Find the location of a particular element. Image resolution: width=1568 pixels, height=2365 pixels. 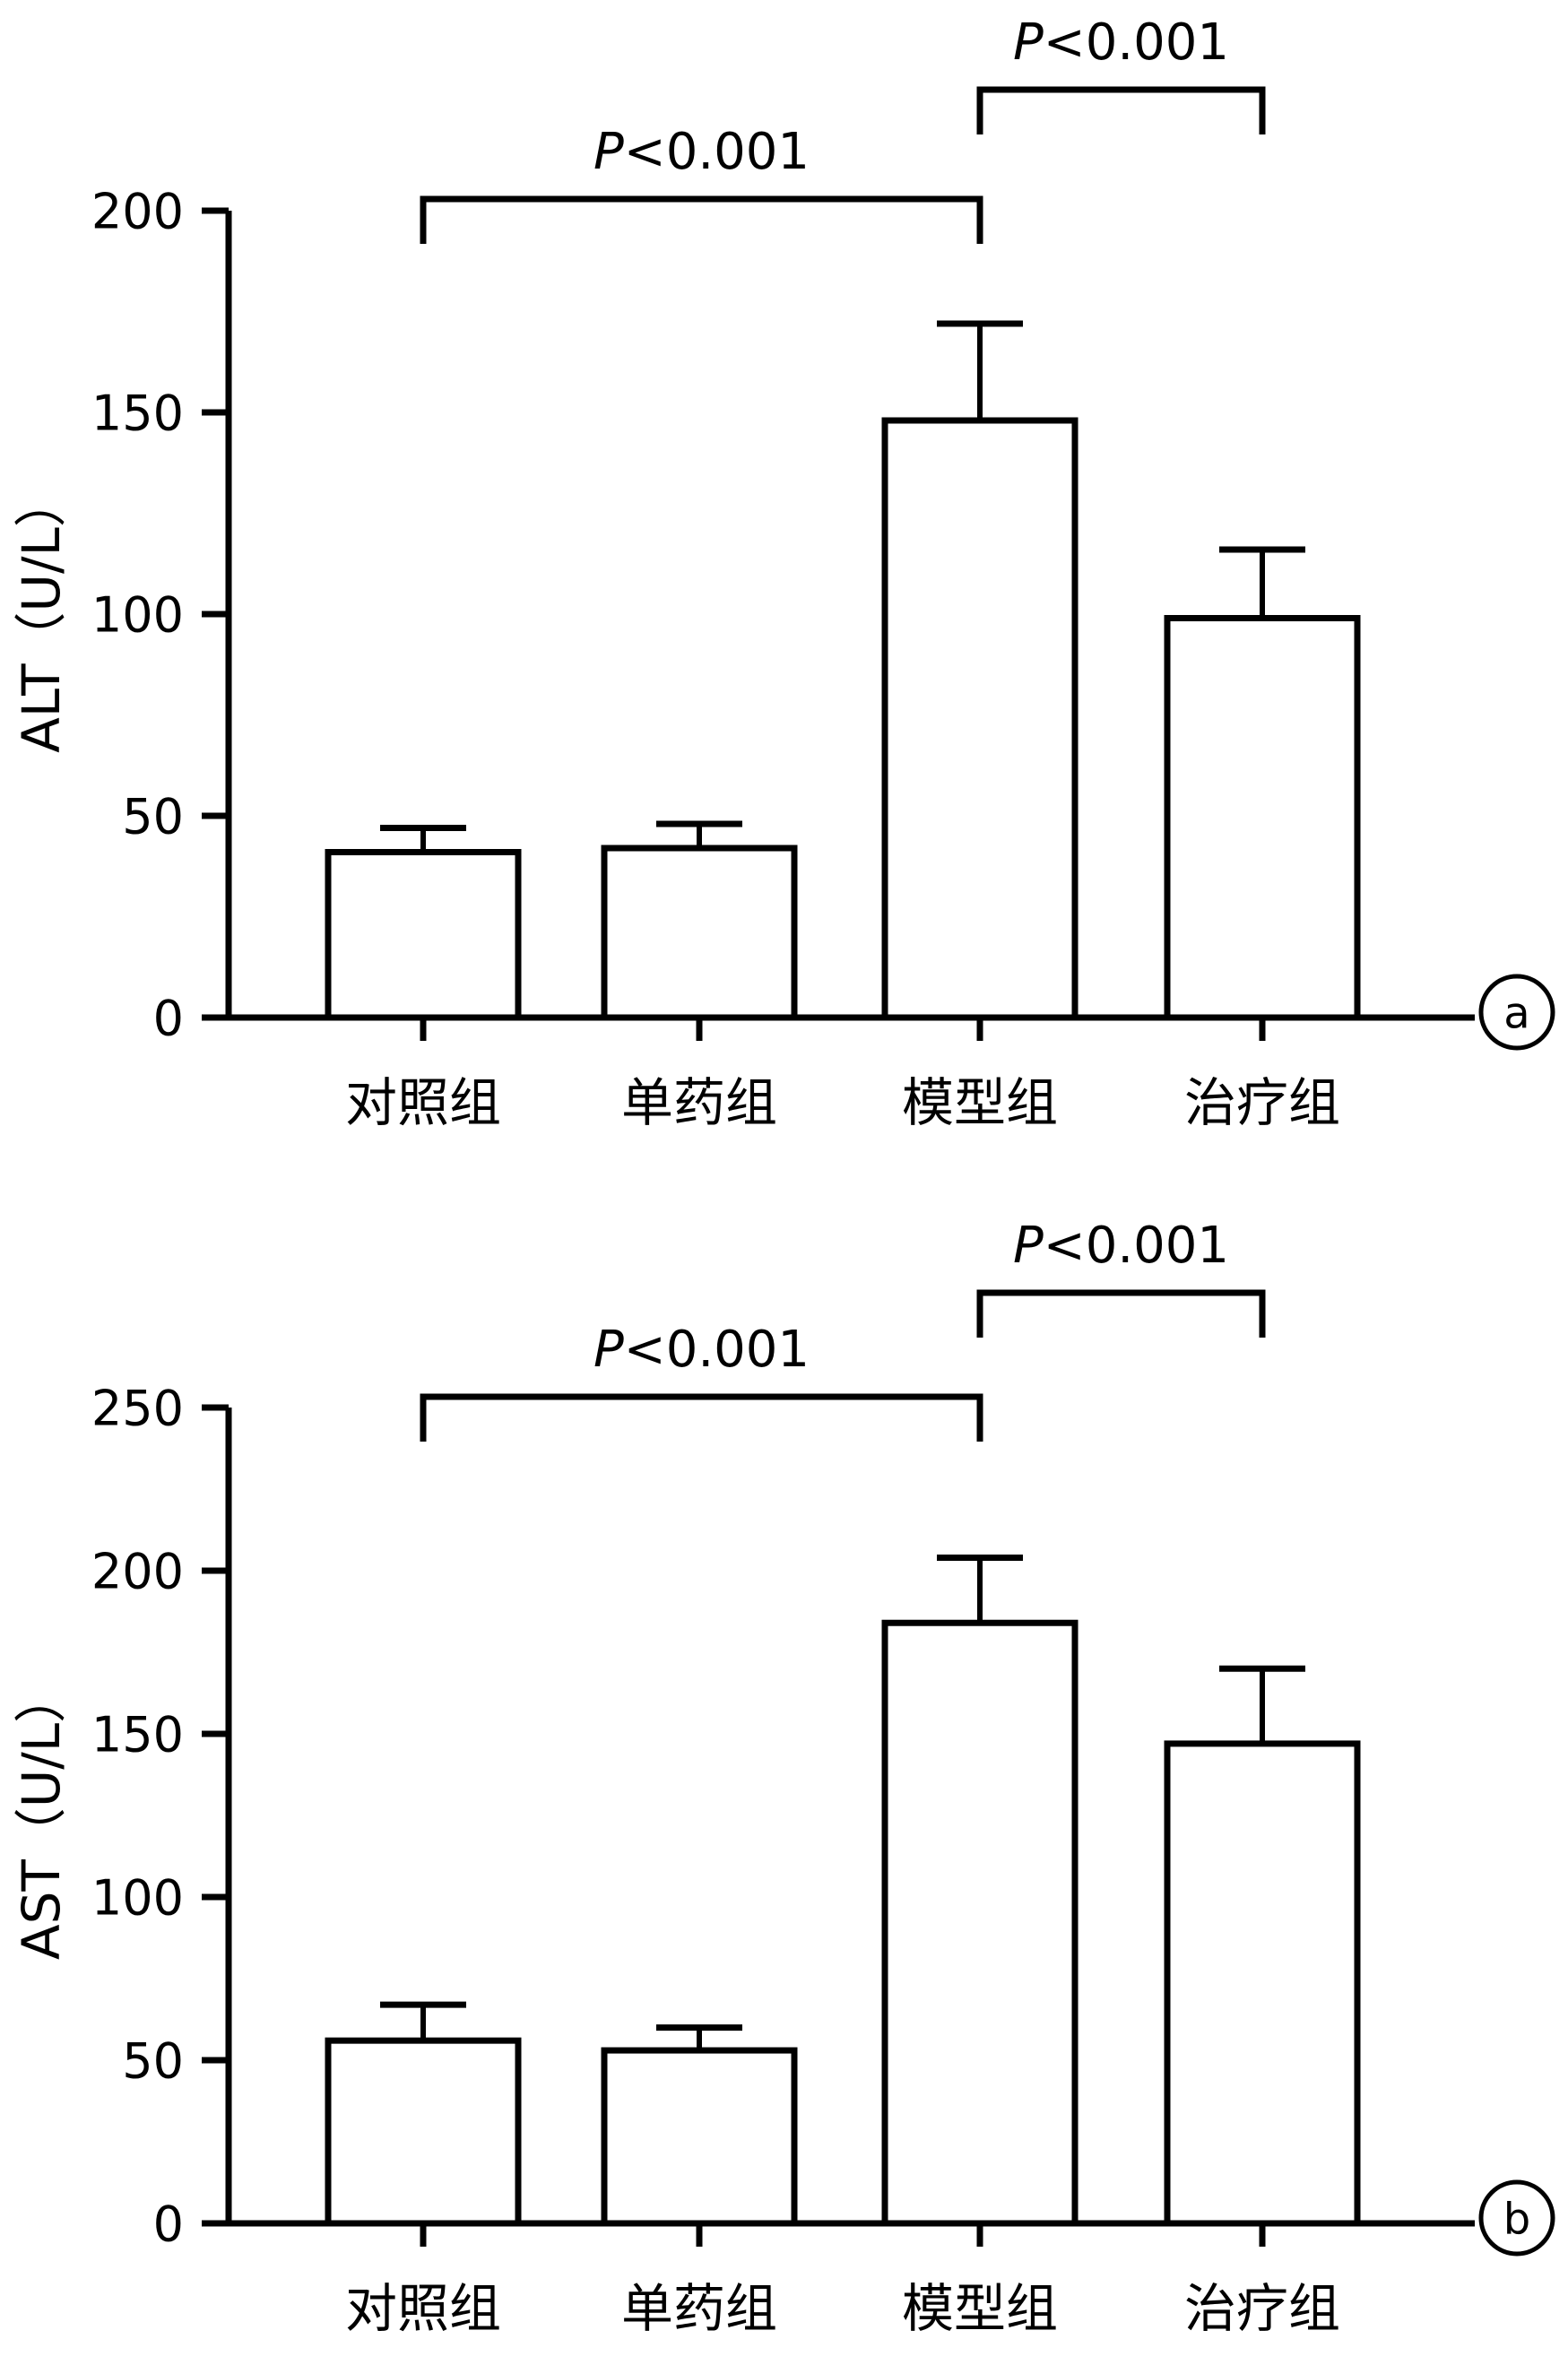

panel-label: a is located at coordinates (1516, 1013).